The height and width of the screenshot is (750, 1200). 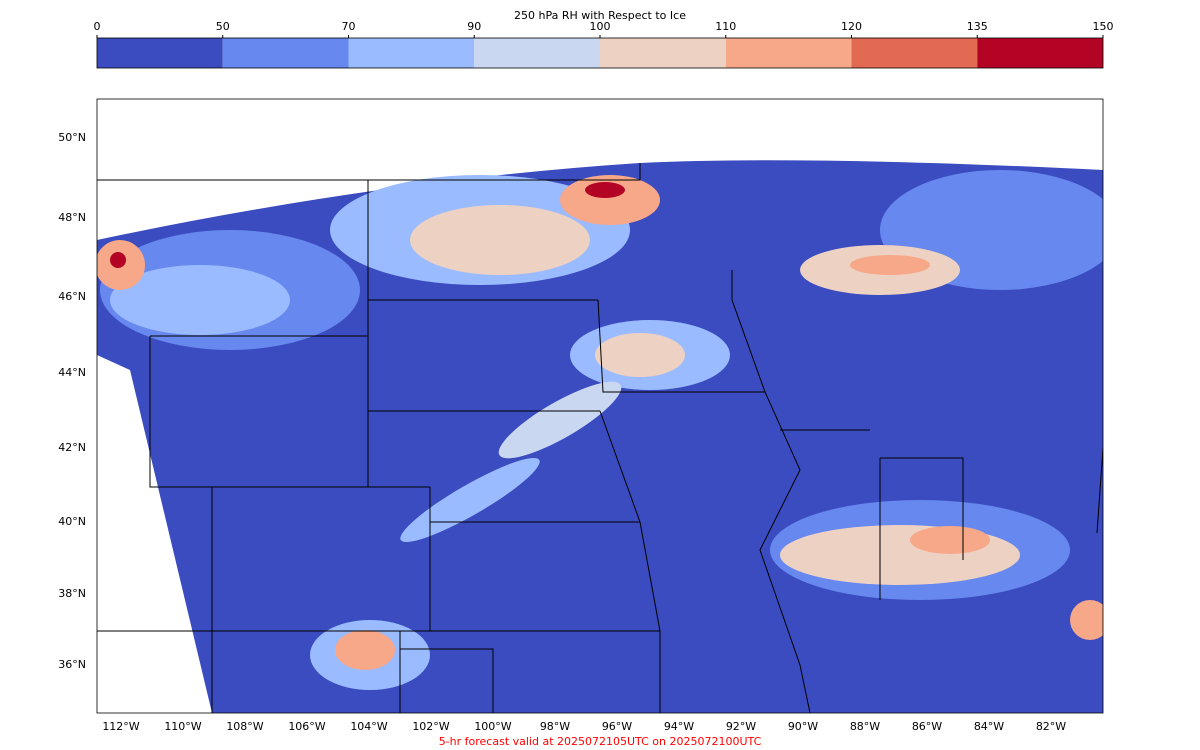 What do you see at coordinates (72, 217) in the screenshot?
I see `latitude-label: 48°N` at bounding box center [72, 217].